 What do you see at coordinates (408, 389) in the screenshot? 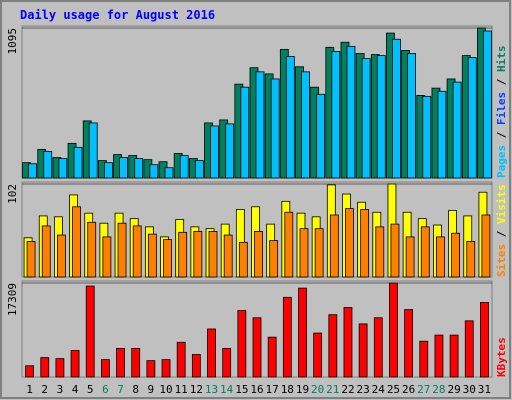
I see `x-tick-label: 26` at bounding box center [408, 389].